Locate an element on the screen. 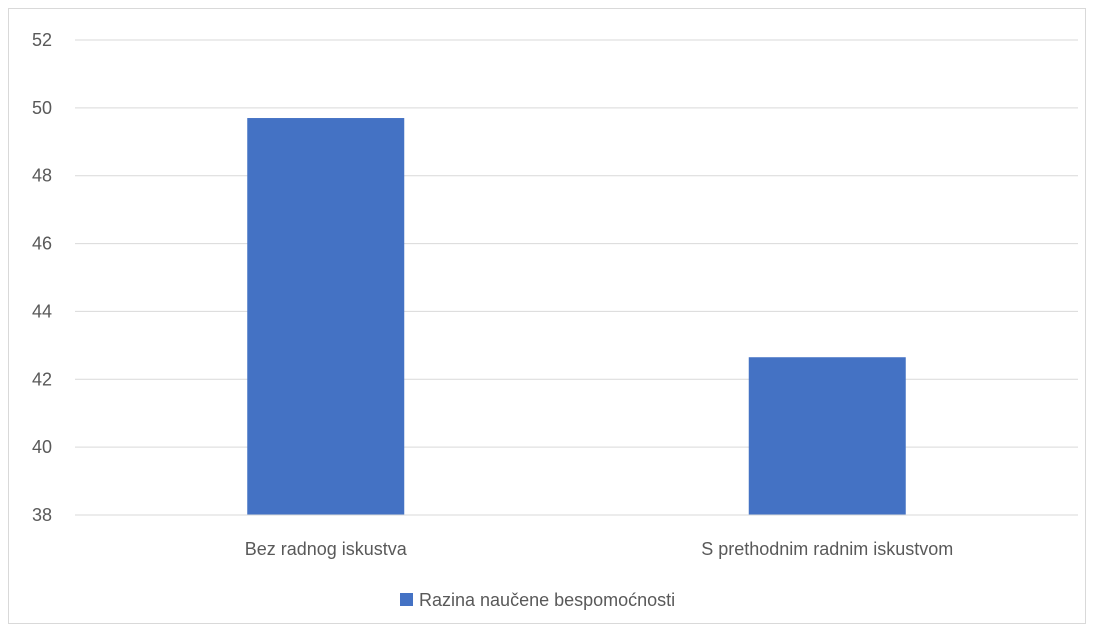 The width and height of the screenshot is (1096, 631). x-category-label: S prethodnim radnim iskustvom is located at coordinates (827, 549).